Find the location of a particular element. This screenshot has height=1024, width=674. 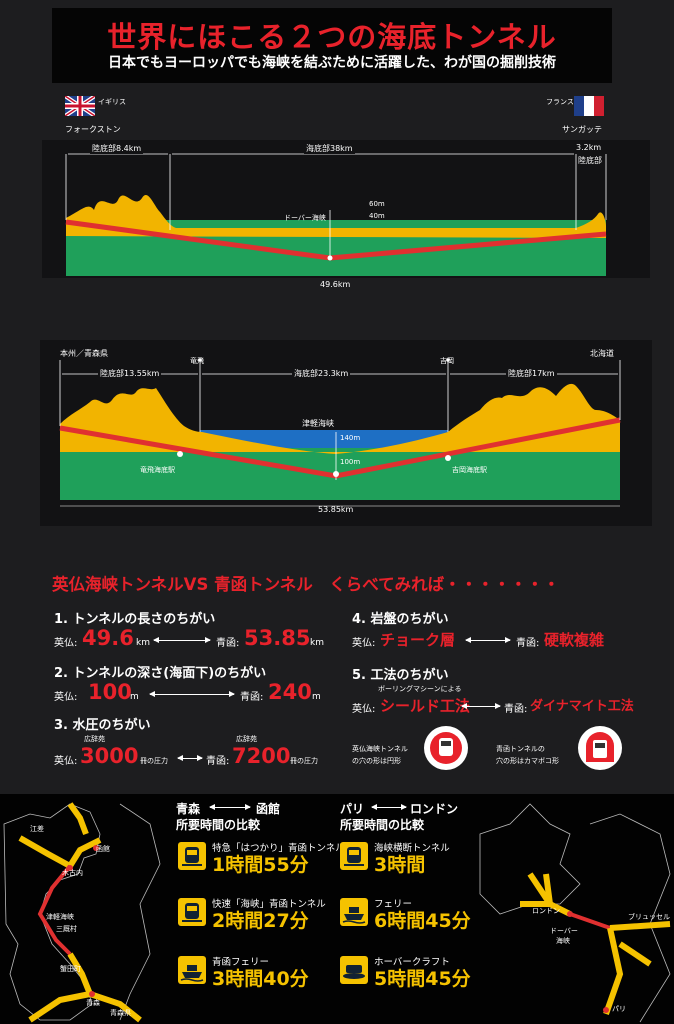

map-label-tsugaru: 津軽海峡 is located at coordinates (60, 917).